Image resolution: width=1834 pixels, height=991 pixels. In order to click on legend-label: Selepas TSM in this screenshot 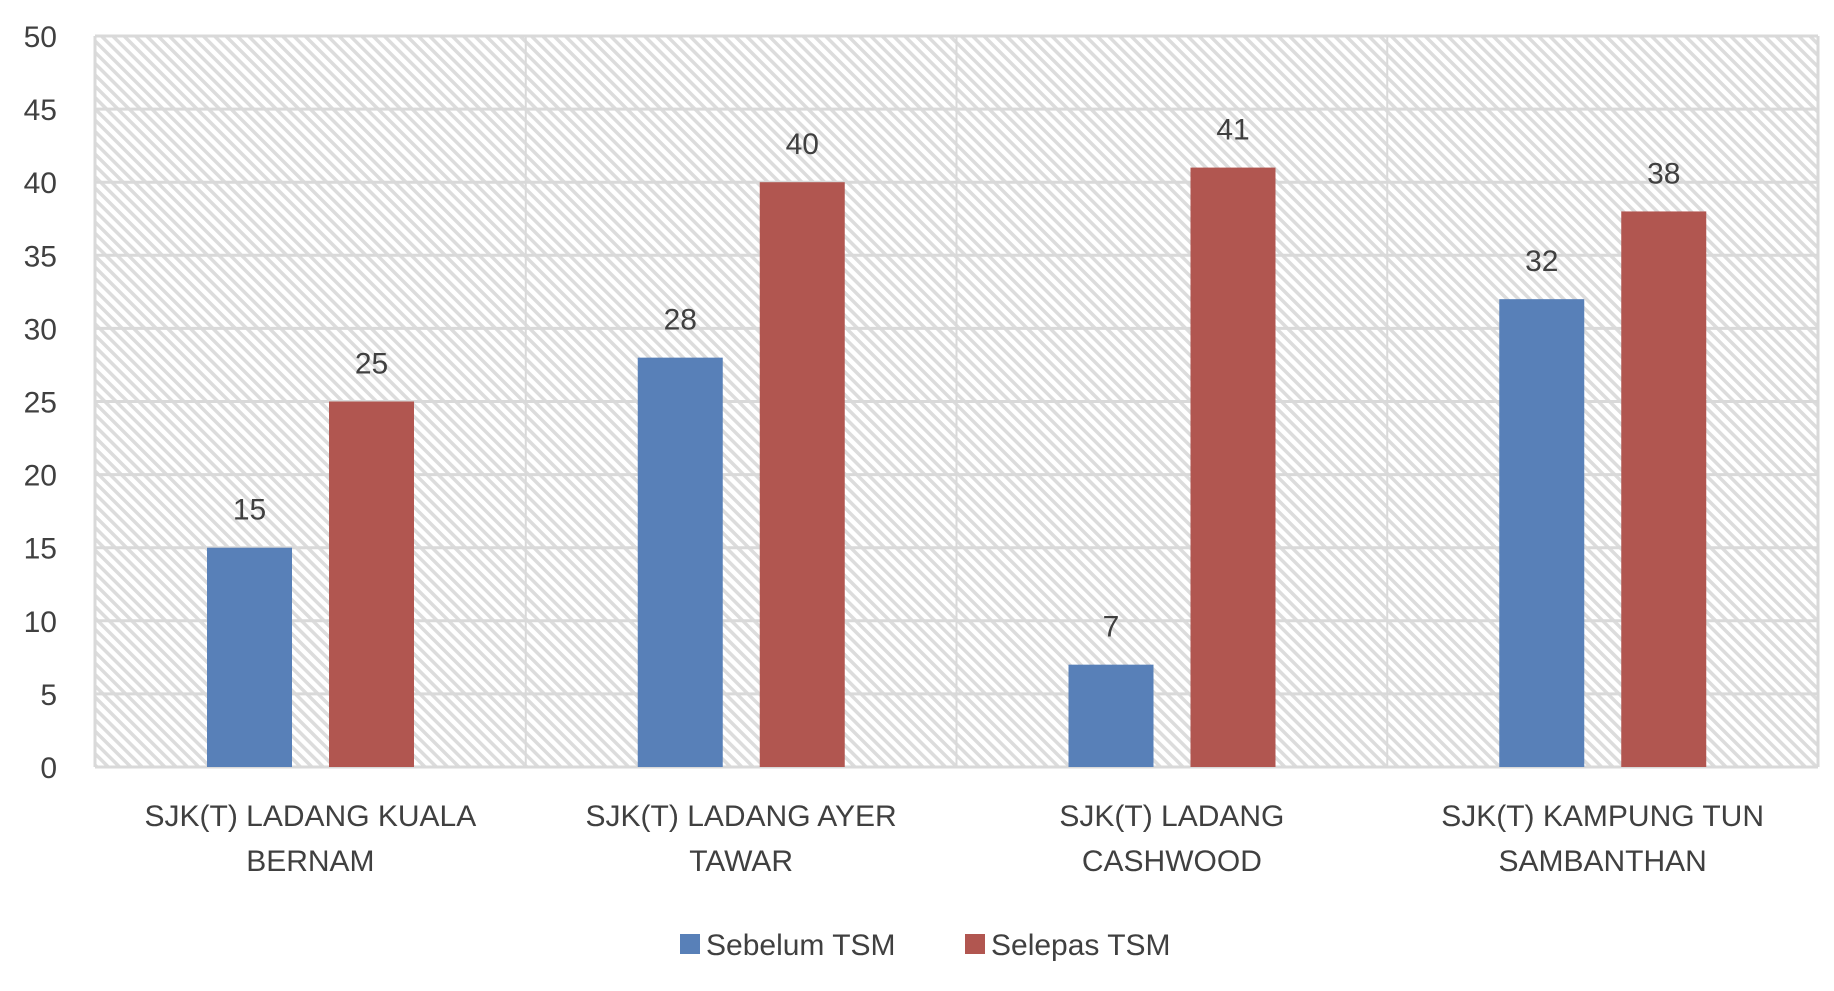, I will do `click(1081, 945)`.